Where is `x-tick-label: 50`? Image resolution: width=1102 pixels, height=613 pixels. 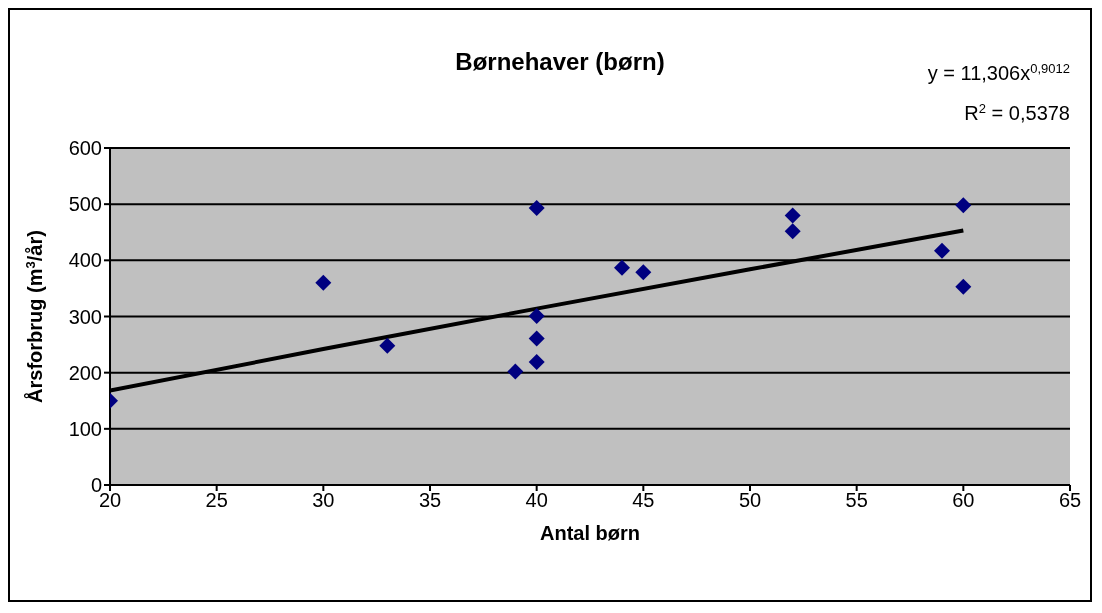
x-tick-label: 50 is located at coordinates (750, 500).